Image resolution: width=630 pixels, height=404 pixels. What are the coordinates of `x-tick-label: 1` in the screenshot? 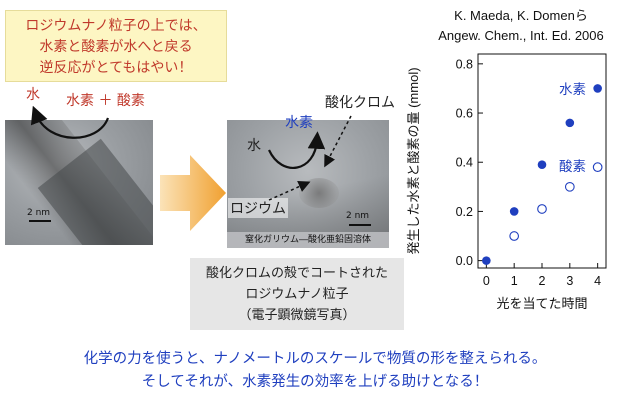 It's located at (514, 281).